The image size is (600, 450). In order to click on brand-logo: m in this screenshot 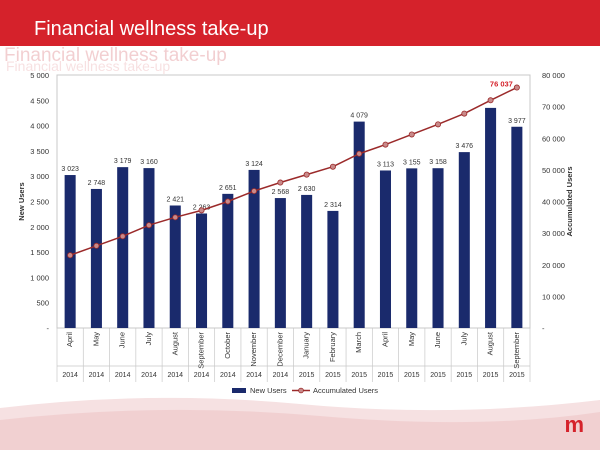, I will do `click(574, 424)`.